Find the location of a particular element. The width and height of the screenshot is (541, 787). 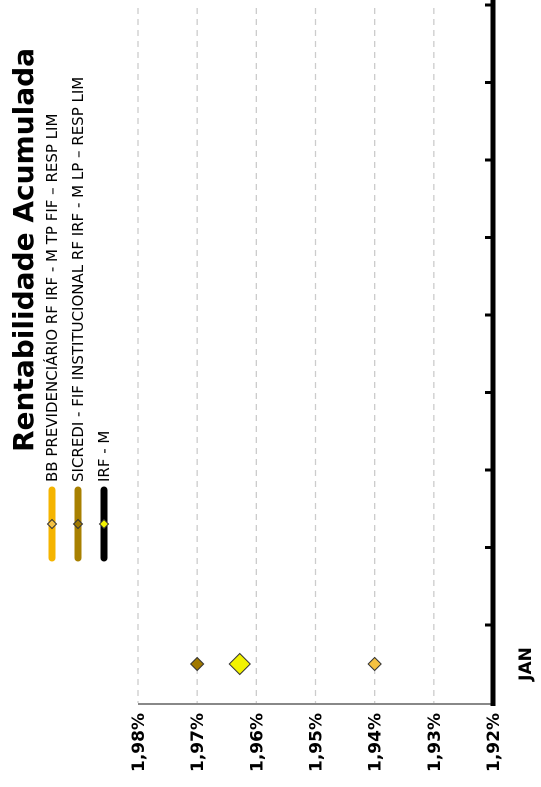

data-points is located at coordinates (285, 664).